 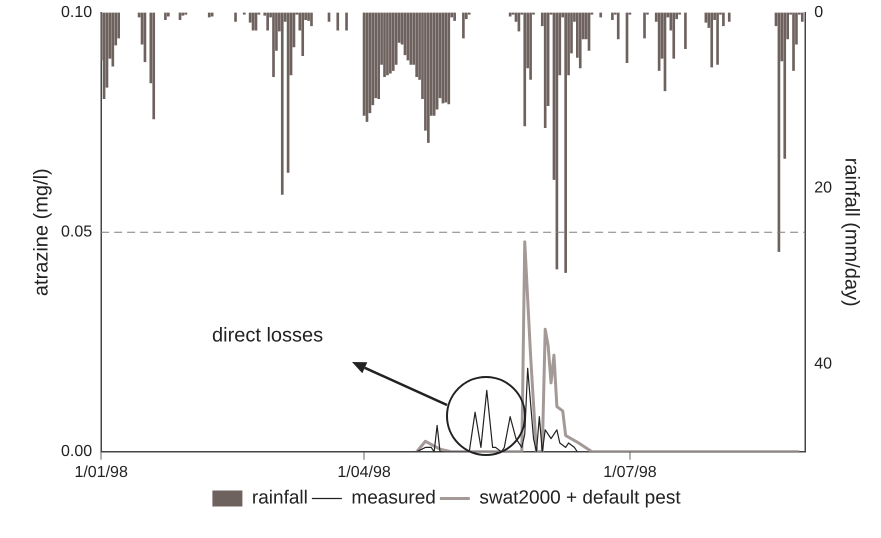 What do you see at coordinates (76, 451) in the screenshot?
I see `y-tick-label: 0.00` at bounding box center [76, 451].